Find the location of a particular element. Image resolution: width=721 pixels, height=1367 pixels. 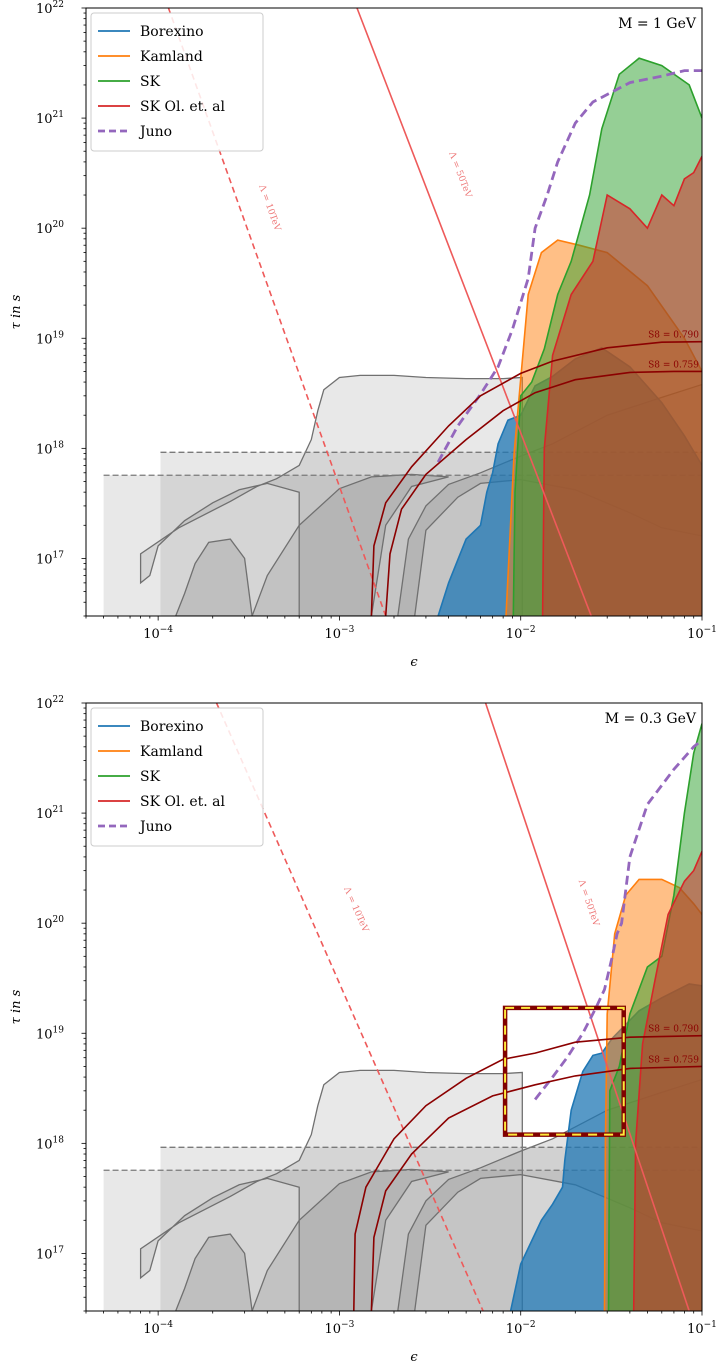

highlight-box-inner is located at coordinates (564, 1071).